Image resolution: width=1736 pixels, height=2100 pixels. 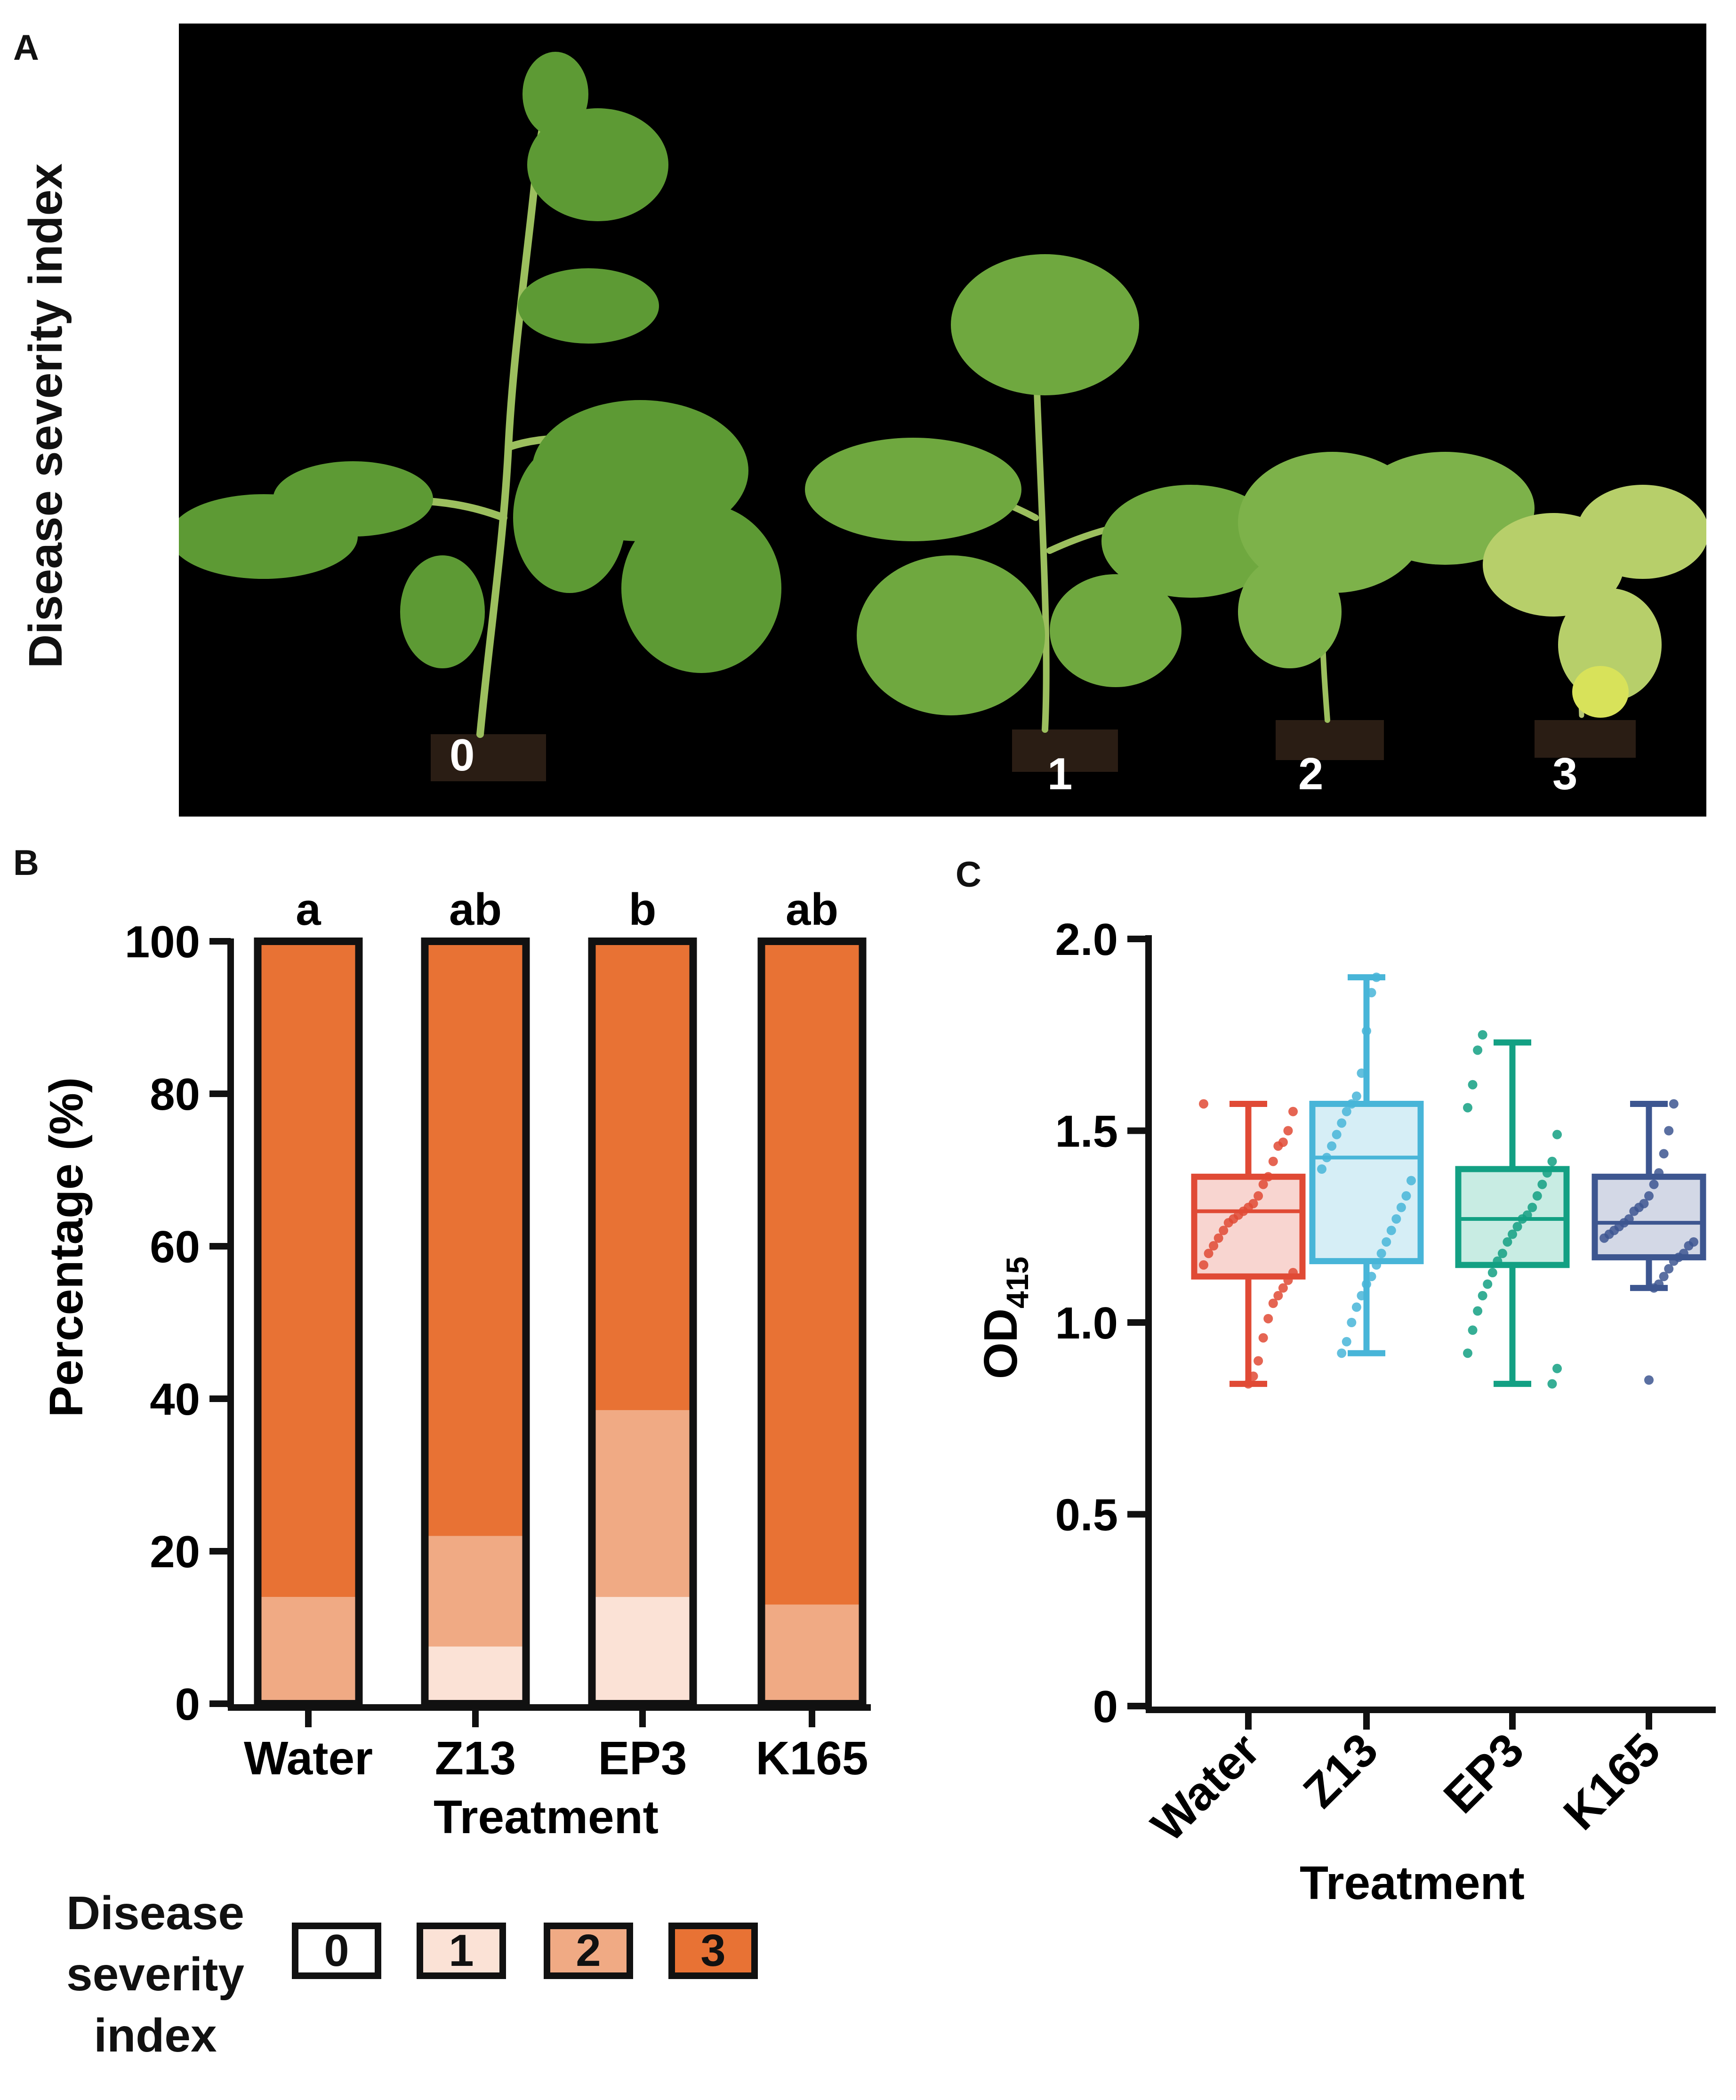 What do you see at coordinates (1205, 1787) in the screenshot?
I see `x-tick-label: Water` at bounding box center [1205, 1787].